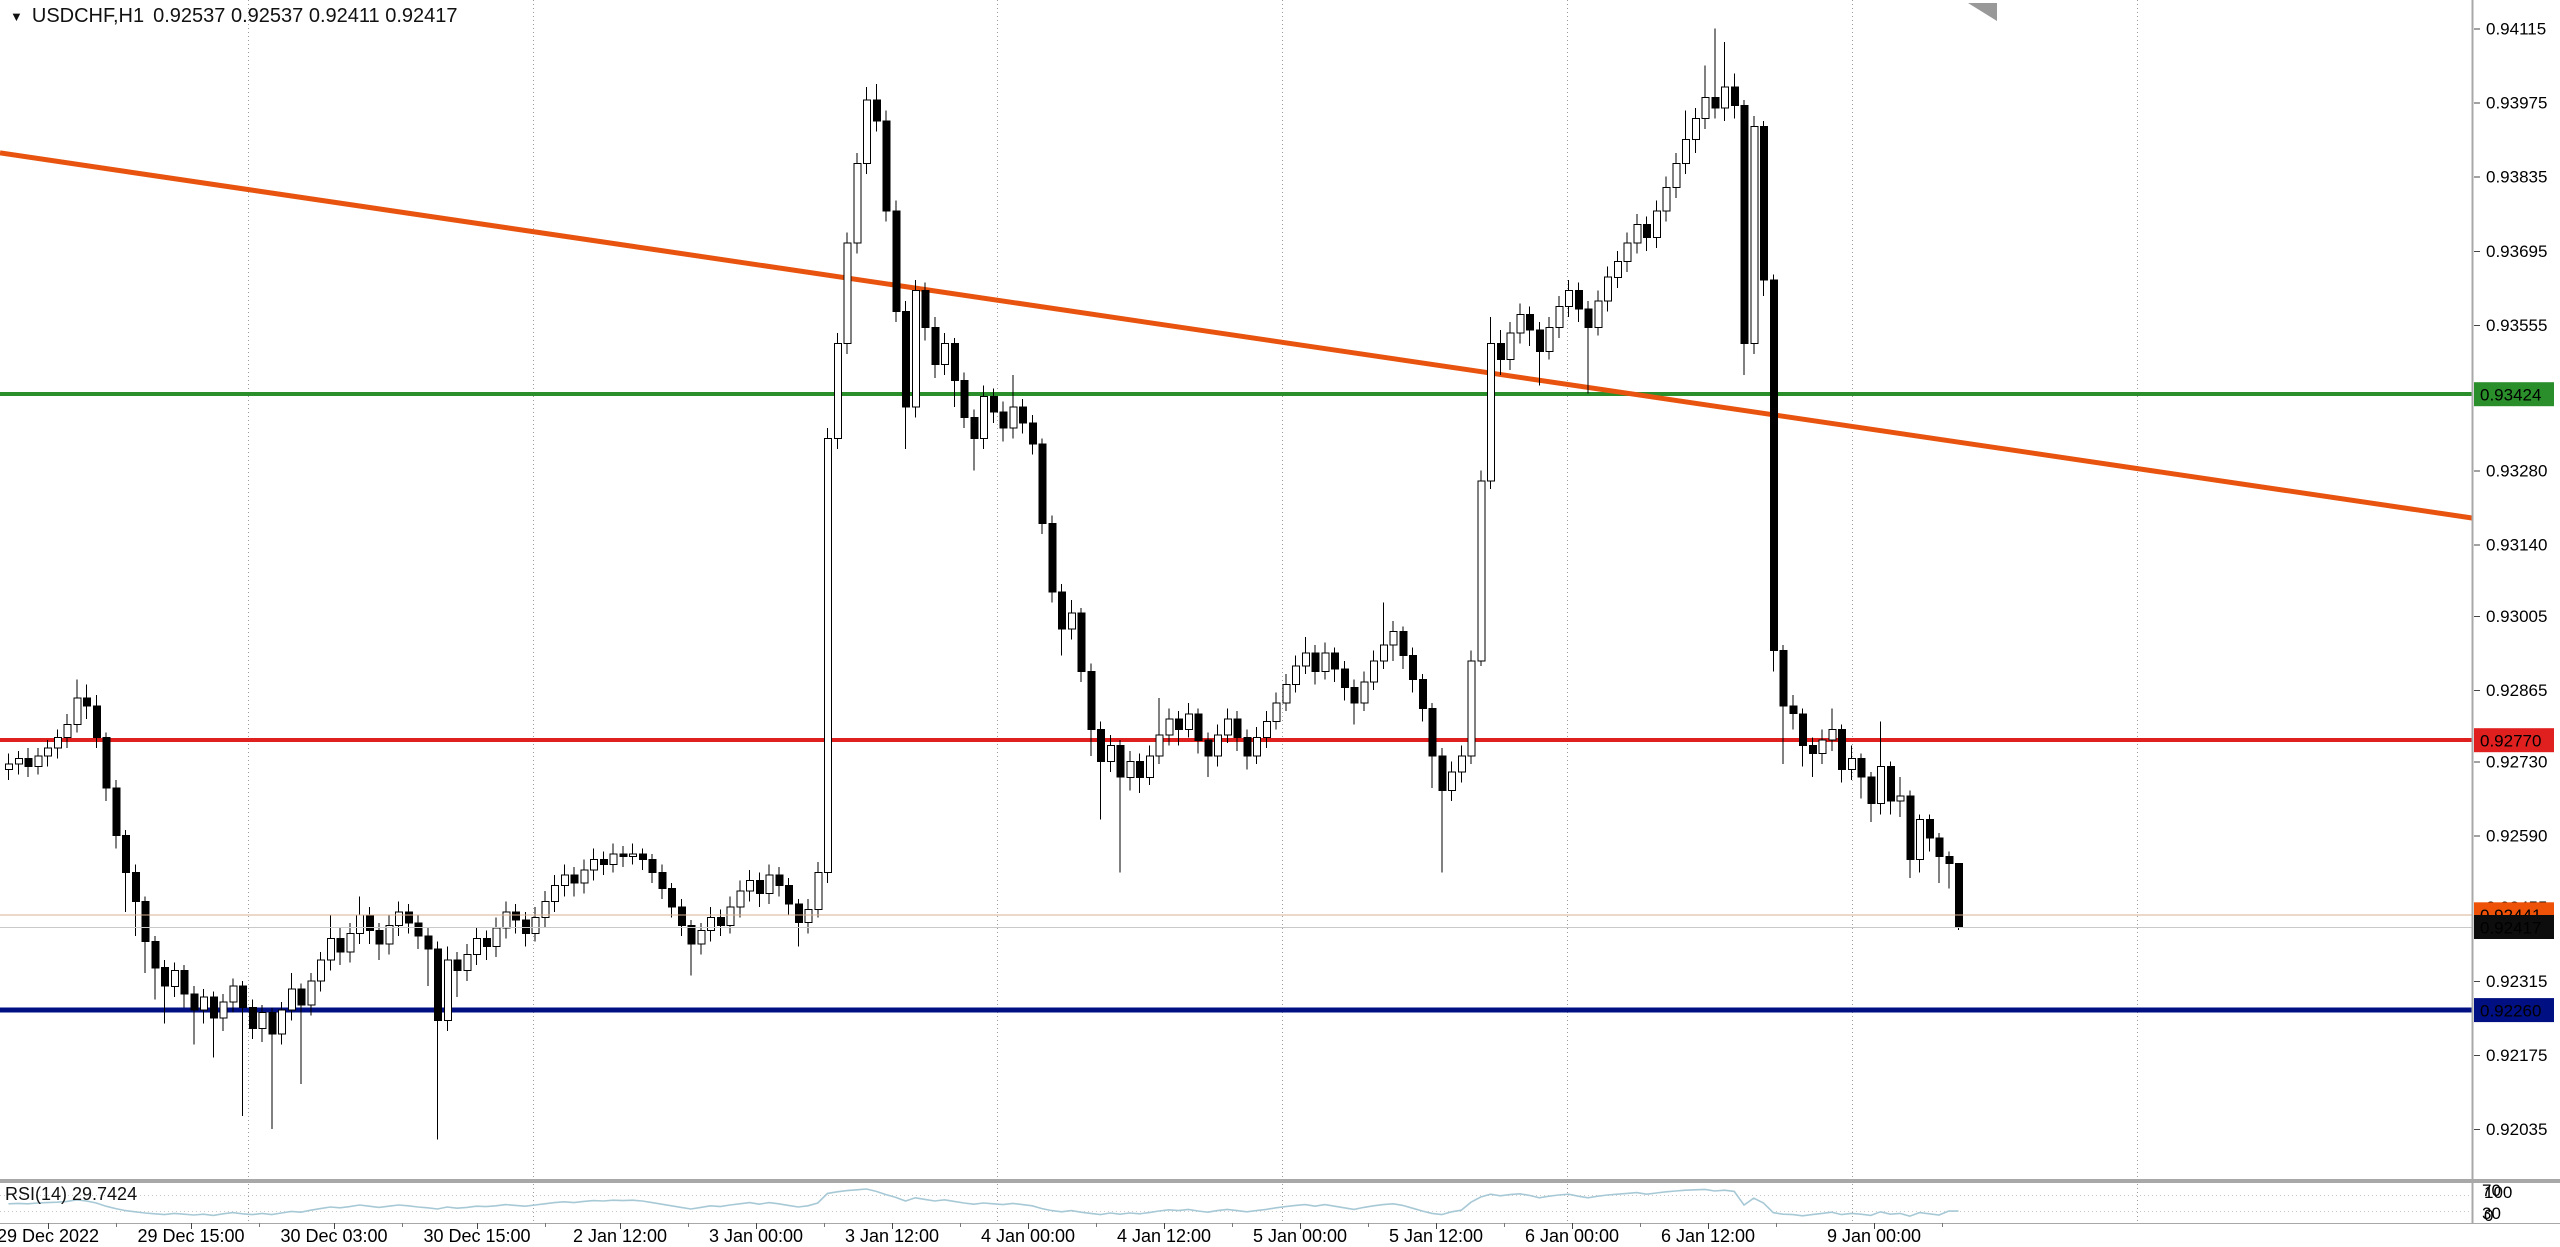 The image size is (2560, 1247). I want to click on chart-shift-marker, so click(1982, 12).